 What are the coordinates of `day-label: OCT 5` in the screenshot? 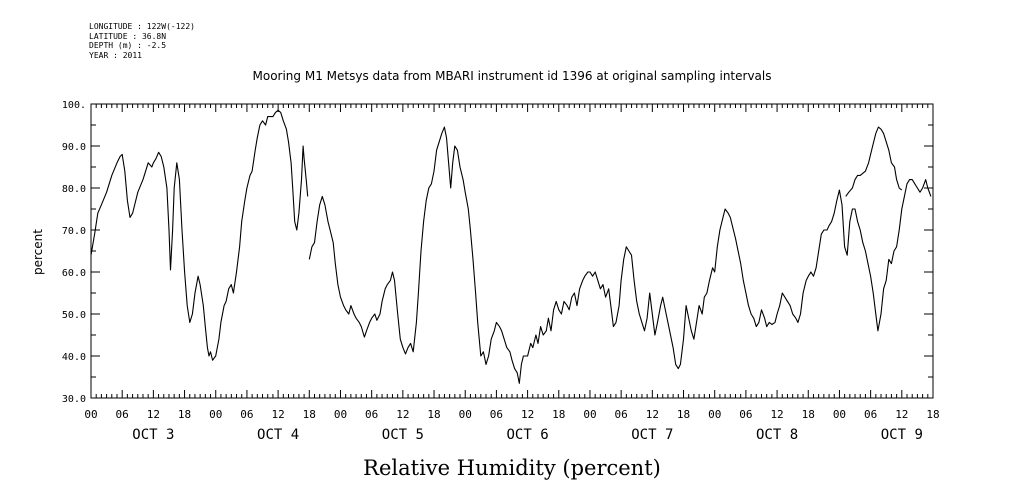 It's located at (403, 435).